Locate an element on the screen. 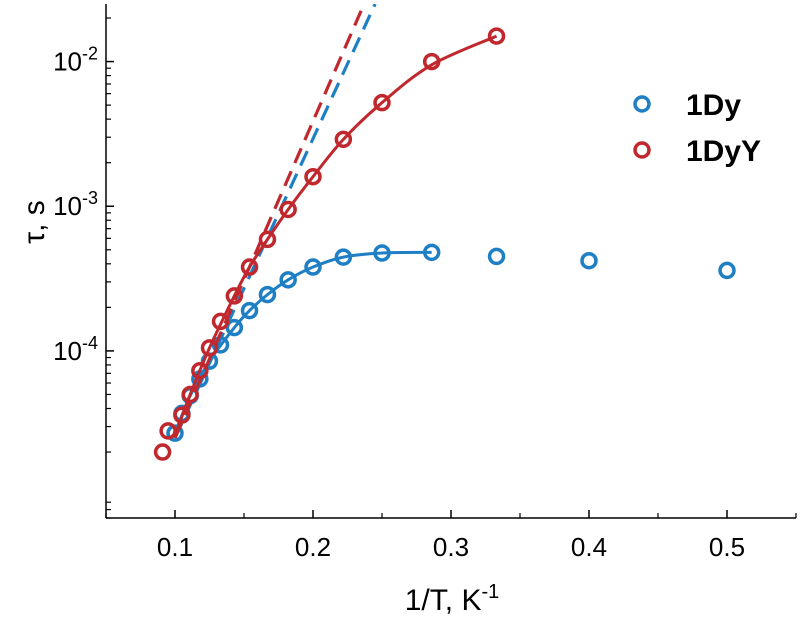 This screenshot has height=620, width=800. x-tick-label: 0.1 is located at coordinates (175, 547).